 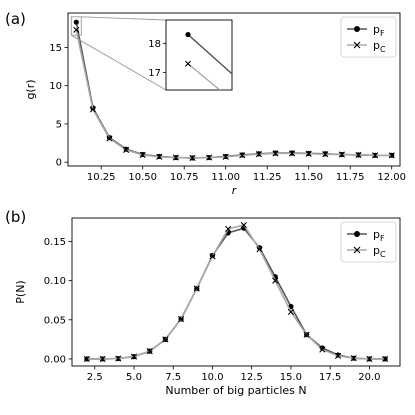 What do you see at coordinates (173, 377) in the screenshot?
I see `x-tick-label: 7.5` at bounding box center [173, 377].